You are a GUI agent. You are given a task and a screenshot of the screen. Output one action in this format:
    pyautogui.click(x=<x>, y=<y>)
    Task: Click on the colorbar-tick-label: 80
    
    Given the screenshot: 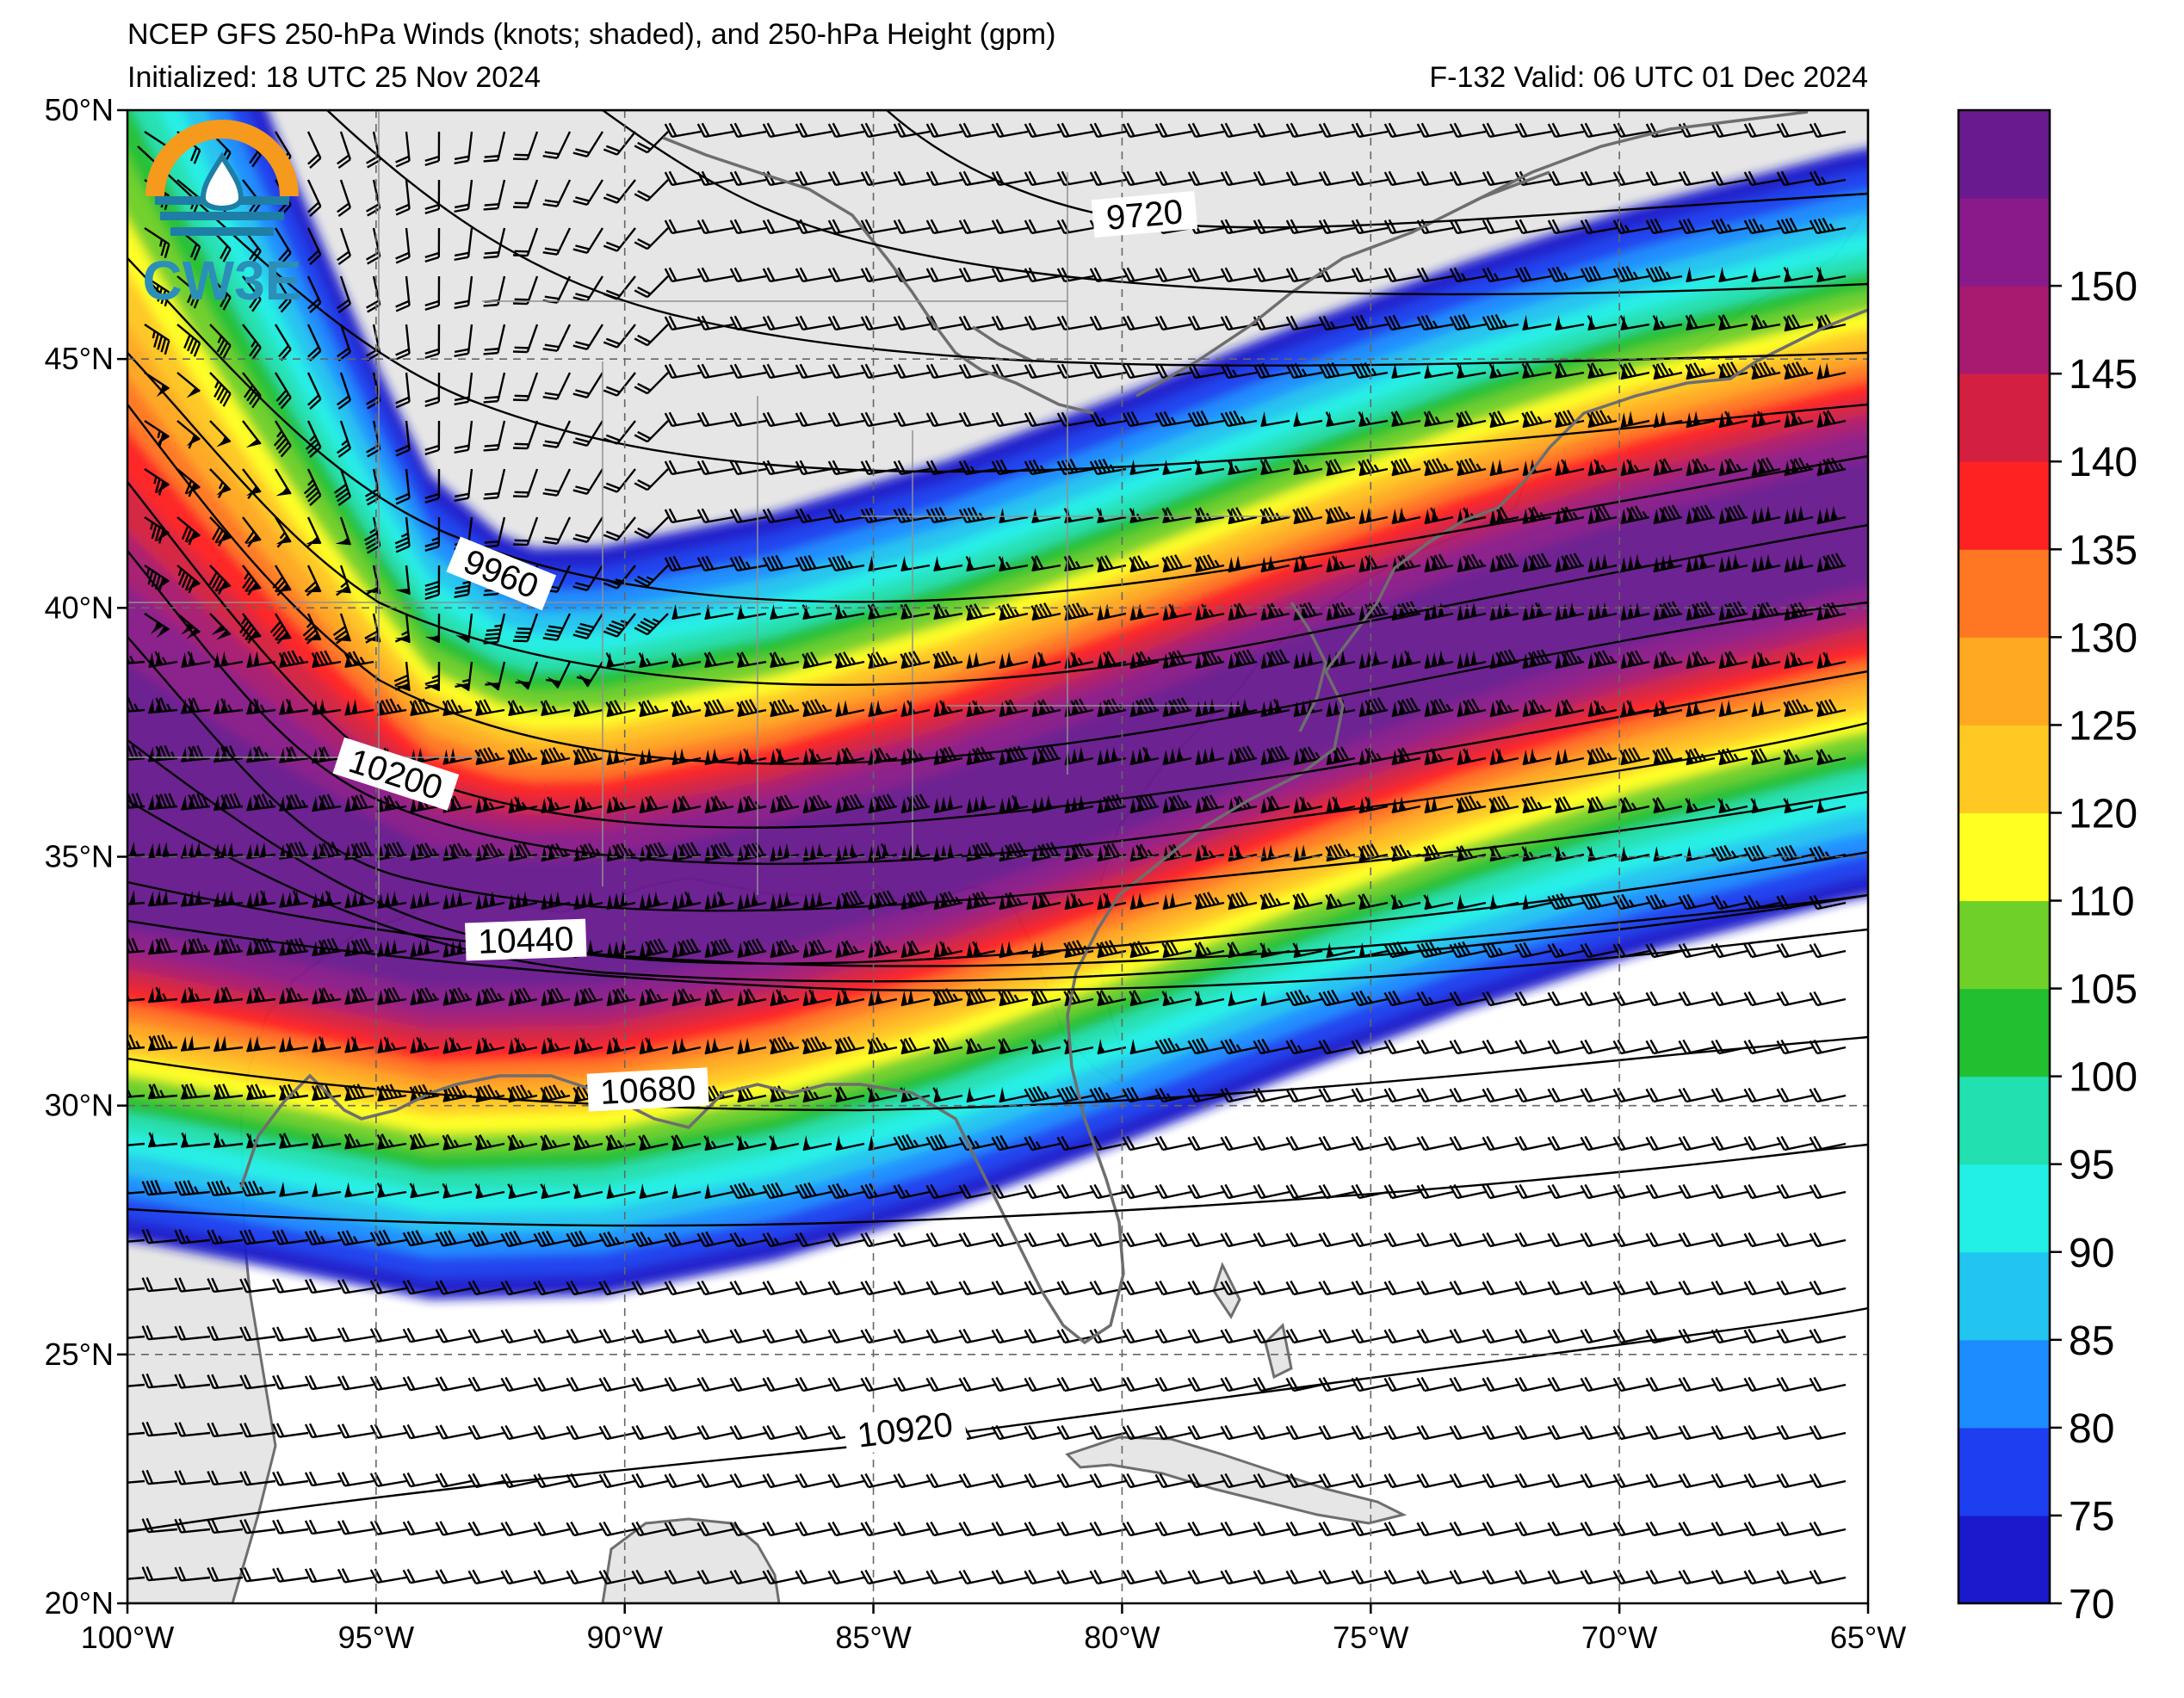 What is the action you would take?
    pyautogui.click(x=2092, y=1429)
    